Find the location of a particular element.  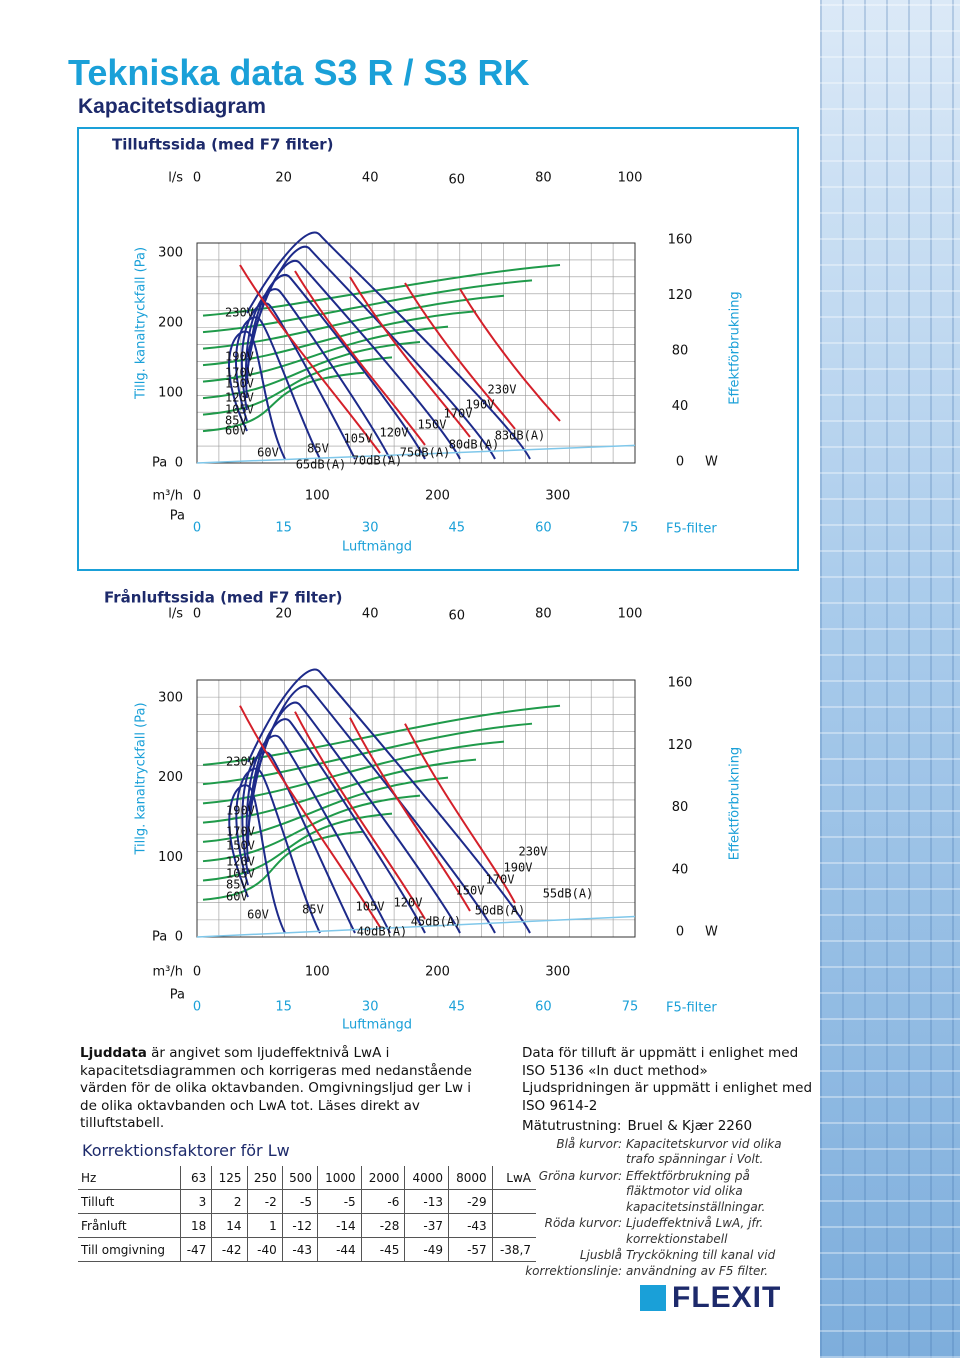

power-tick: 120 is located at coordinates (680, 745).